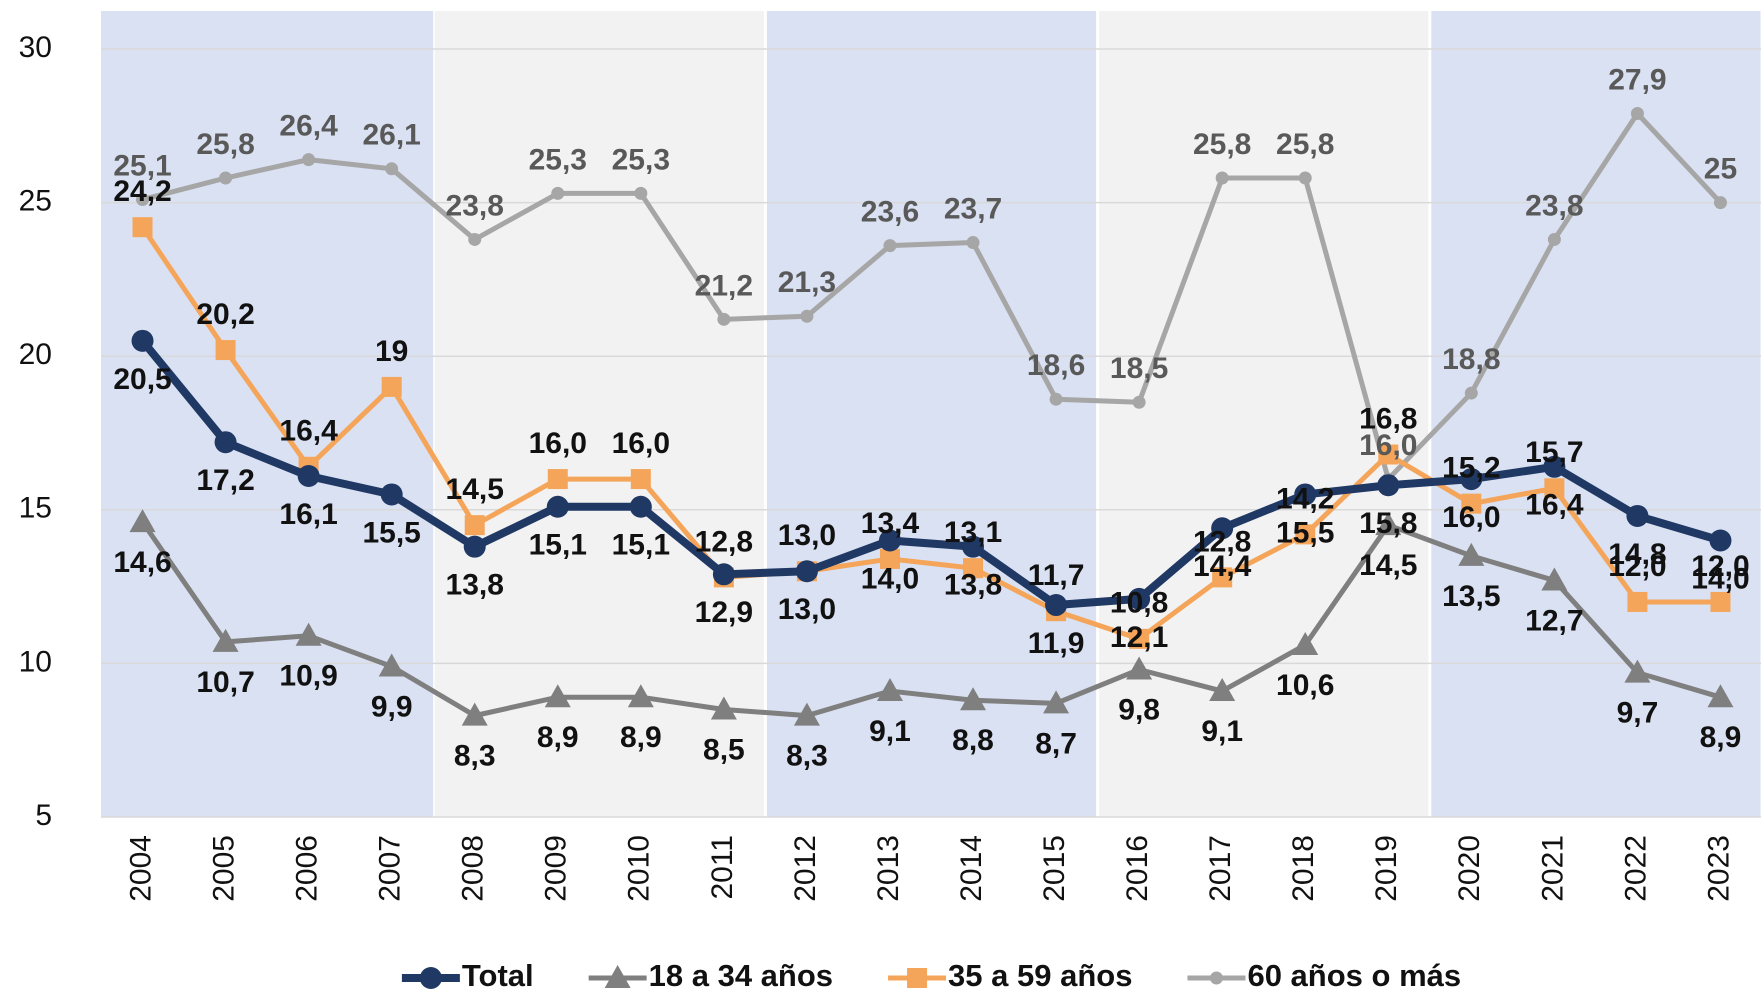 This screenshot has height=998, width=1761. What do you see at coordinates (35, 47) in the screenshot?
I see `y-tick-label: 30` at bounding box center [35, 47].